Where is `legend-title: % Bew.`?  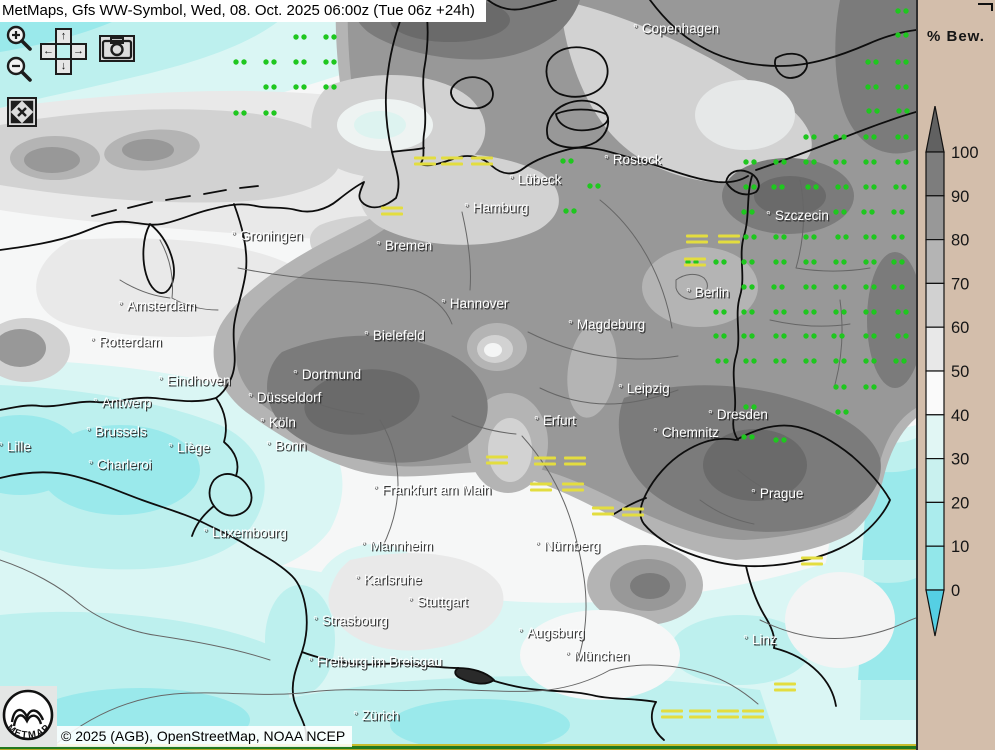
legend-title: % Bew. is located at coordinates (956, 36).